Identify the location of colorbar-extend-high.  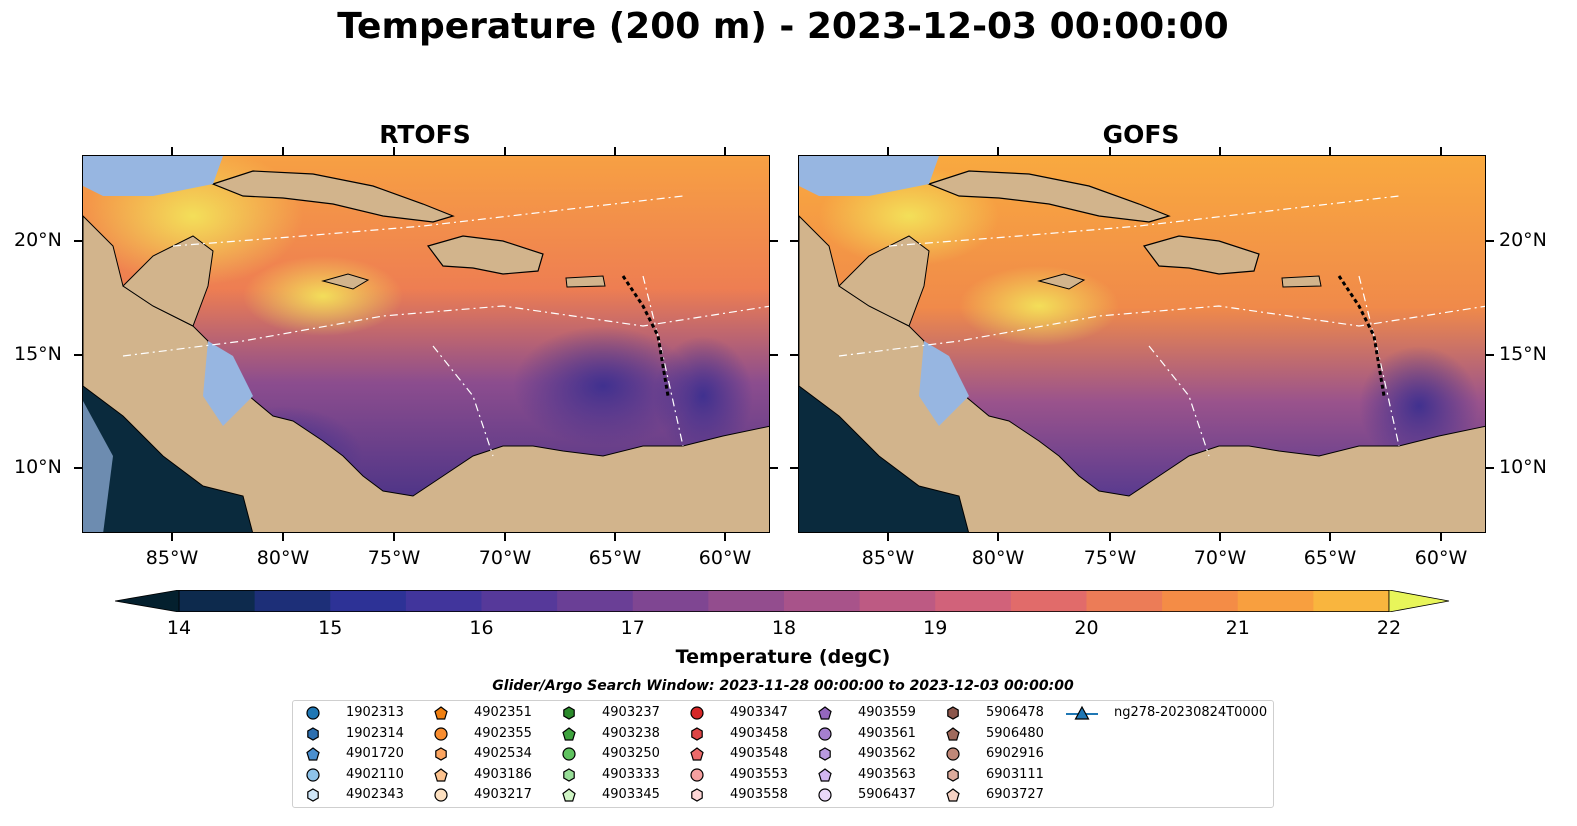
(1419, 601).